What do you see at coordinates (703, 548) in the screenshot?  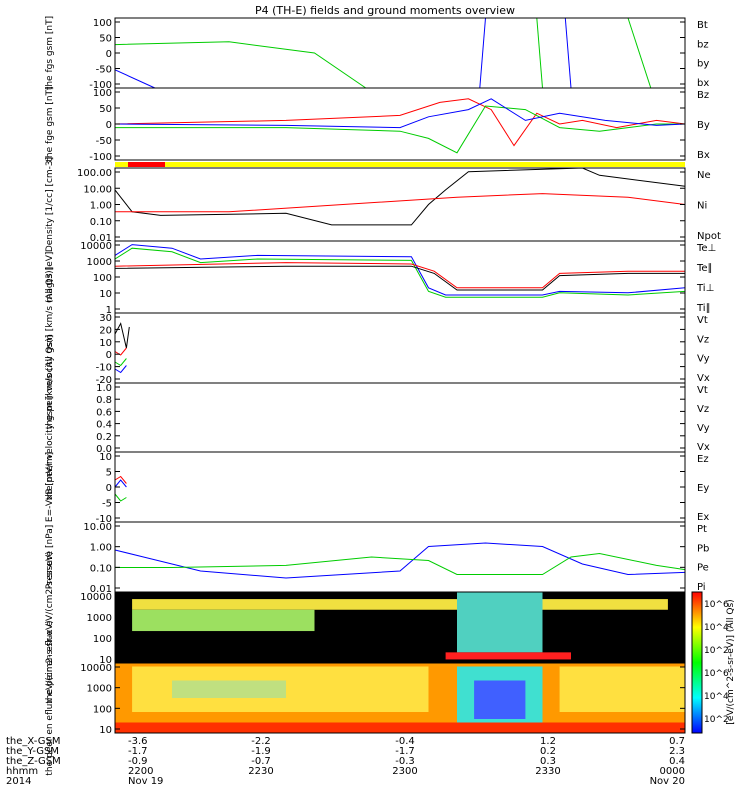 I see `legend-entry: Pb` at bounding box center [703, 548].